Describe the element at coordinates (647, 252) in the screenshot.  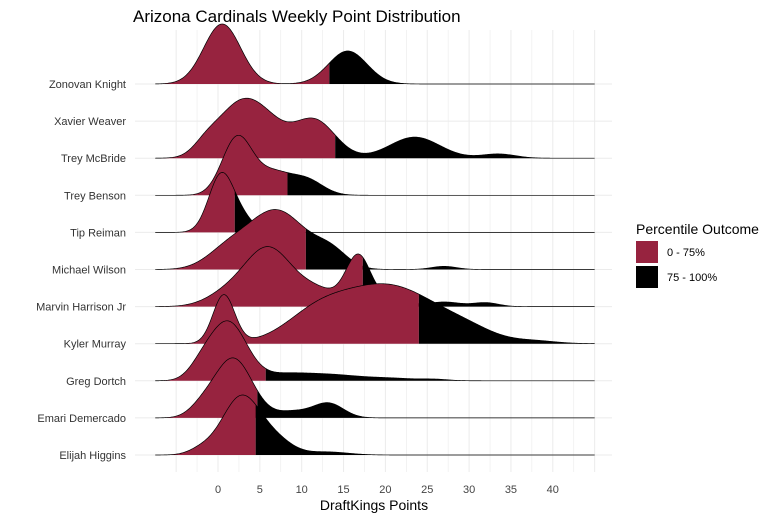
I see `legend-swatch-low` at that location.